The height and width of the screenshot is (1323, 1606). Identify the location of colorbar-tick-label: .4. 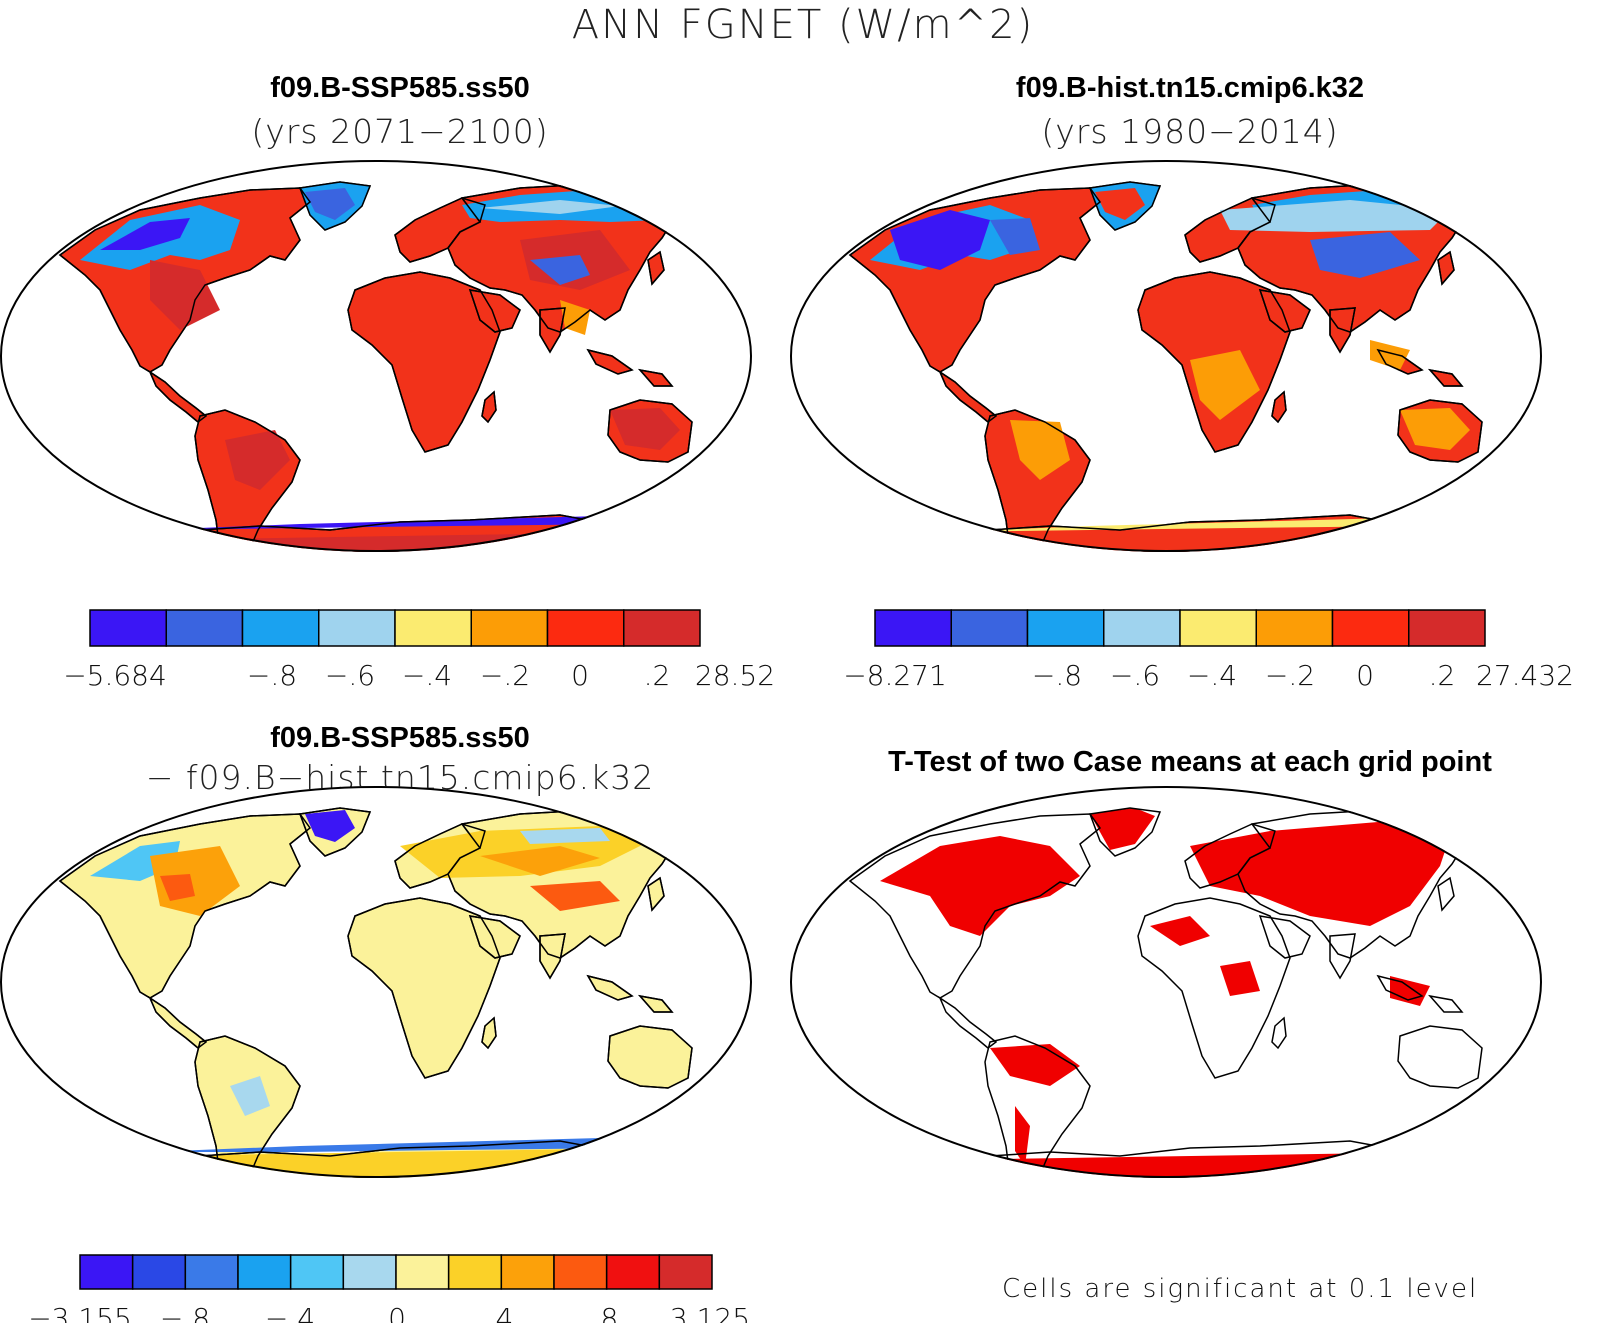
(500, 1312).